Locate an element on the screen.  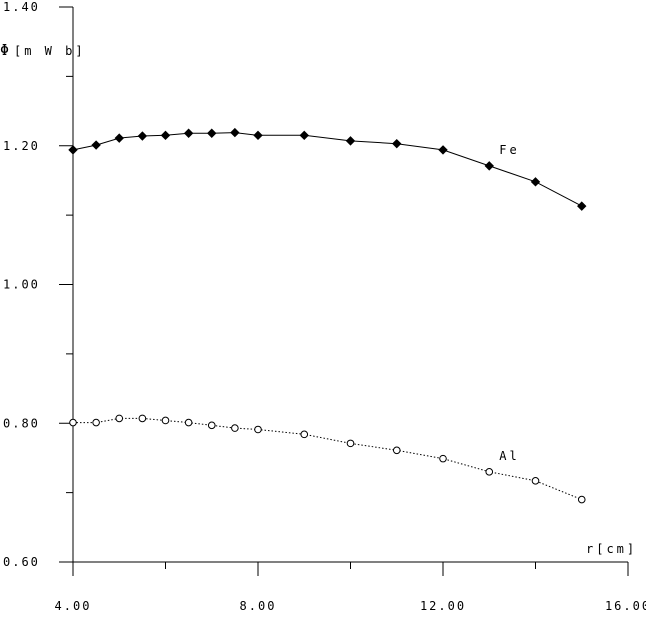
x-tick-label: 16.00 is located at coordinates (625, 606).